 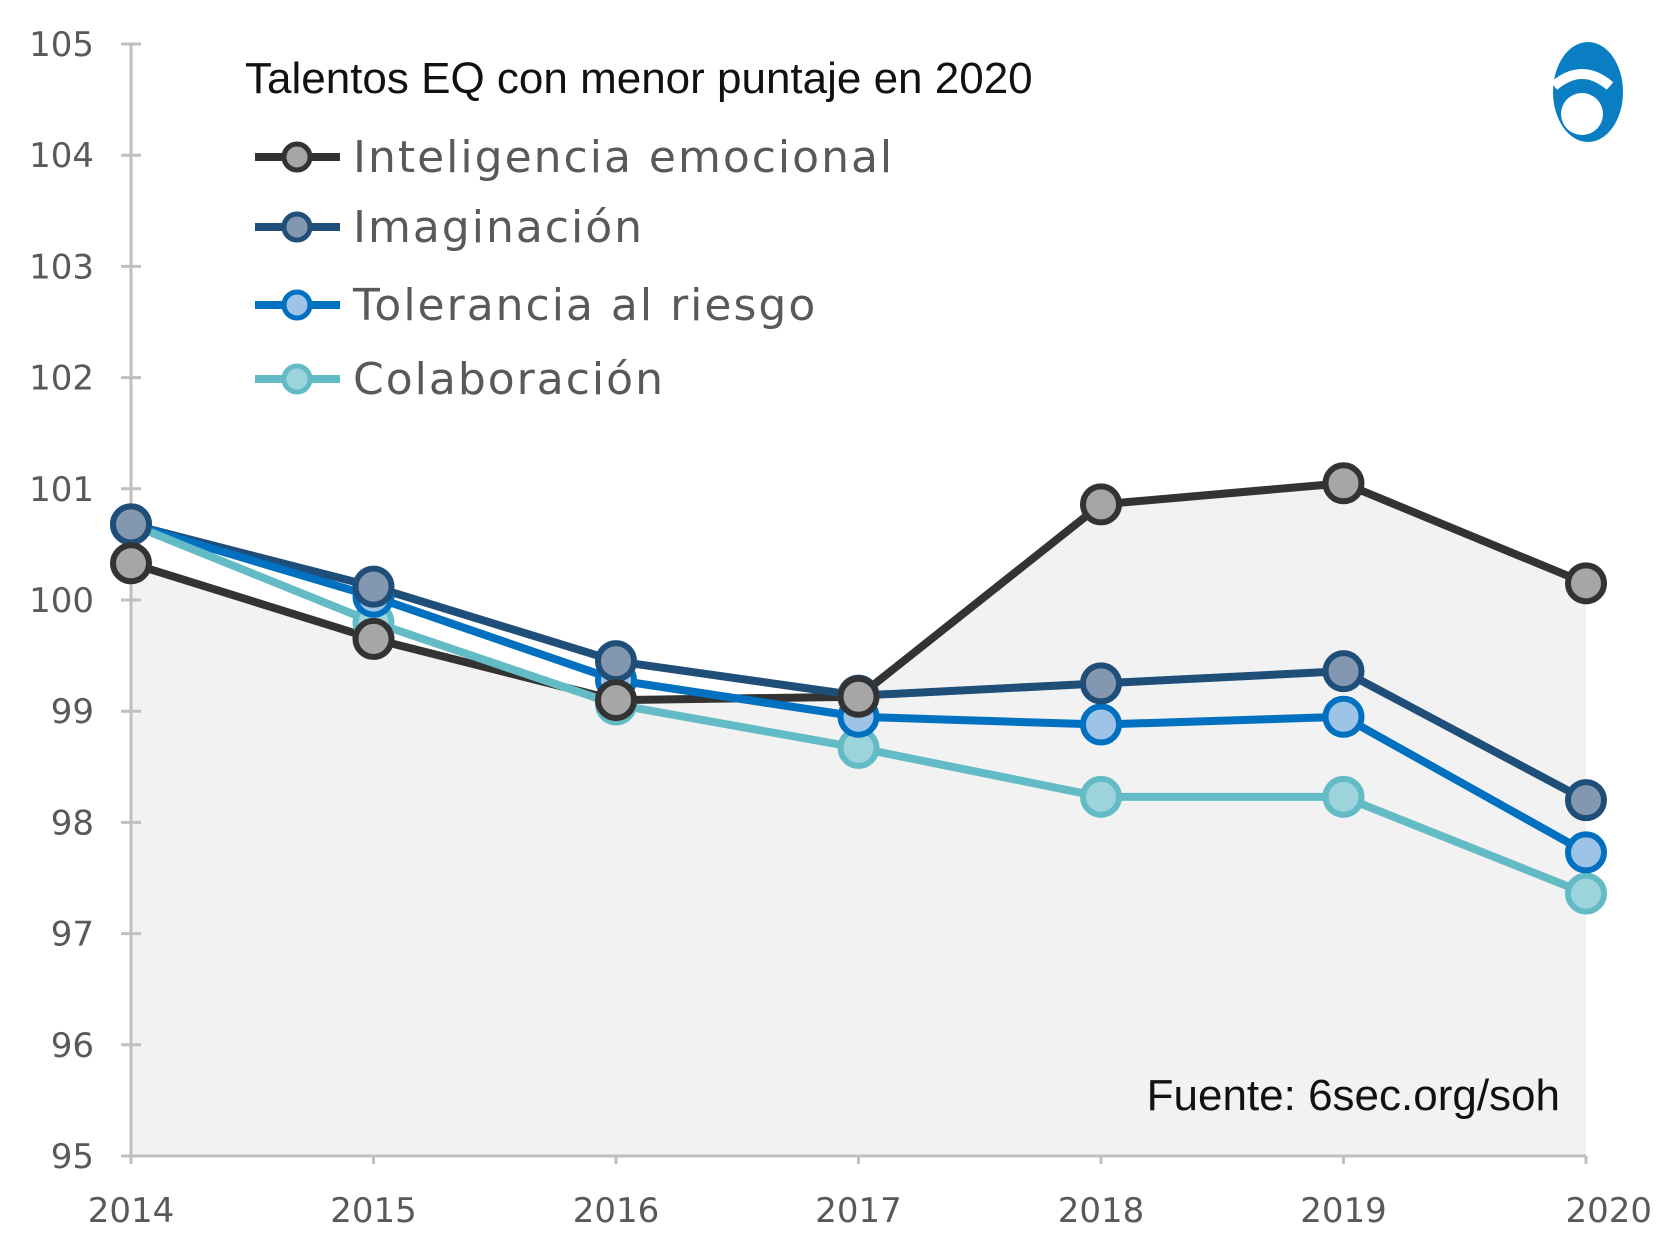 I want to click on legend-item: Tolerancia al riesgo, so click(x=536, y=305).